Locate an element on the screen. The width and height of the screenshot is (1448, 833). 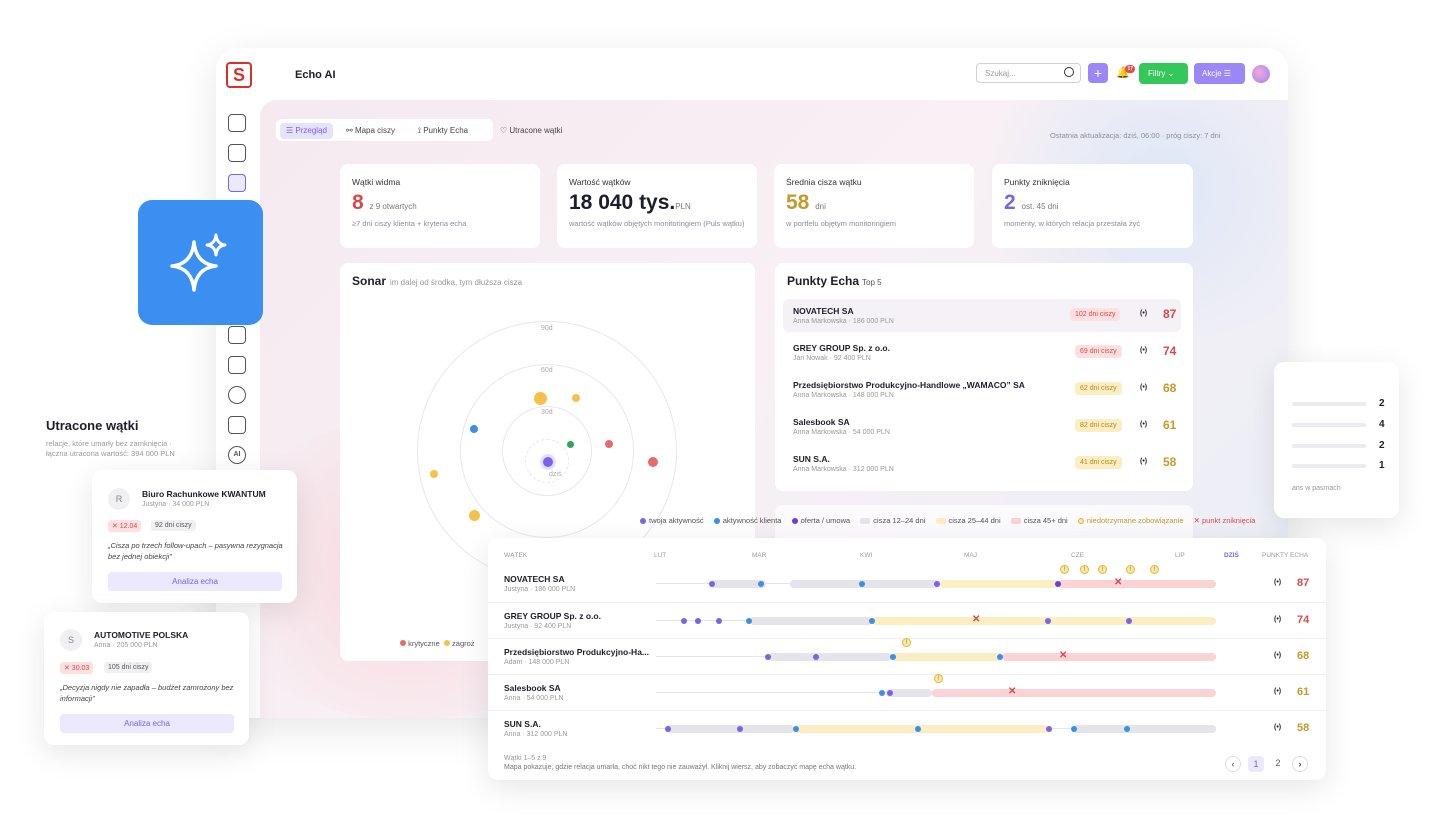
panel-title-text: Punkty Echa is located at coordinates (823, 281).